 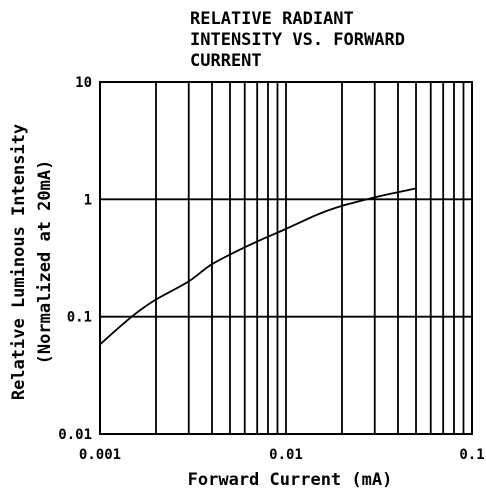 What do you see at coordinates (471, 455) in the screenshot?
I see `x-tick-label: 0.1` at bounding box center [471, 455].